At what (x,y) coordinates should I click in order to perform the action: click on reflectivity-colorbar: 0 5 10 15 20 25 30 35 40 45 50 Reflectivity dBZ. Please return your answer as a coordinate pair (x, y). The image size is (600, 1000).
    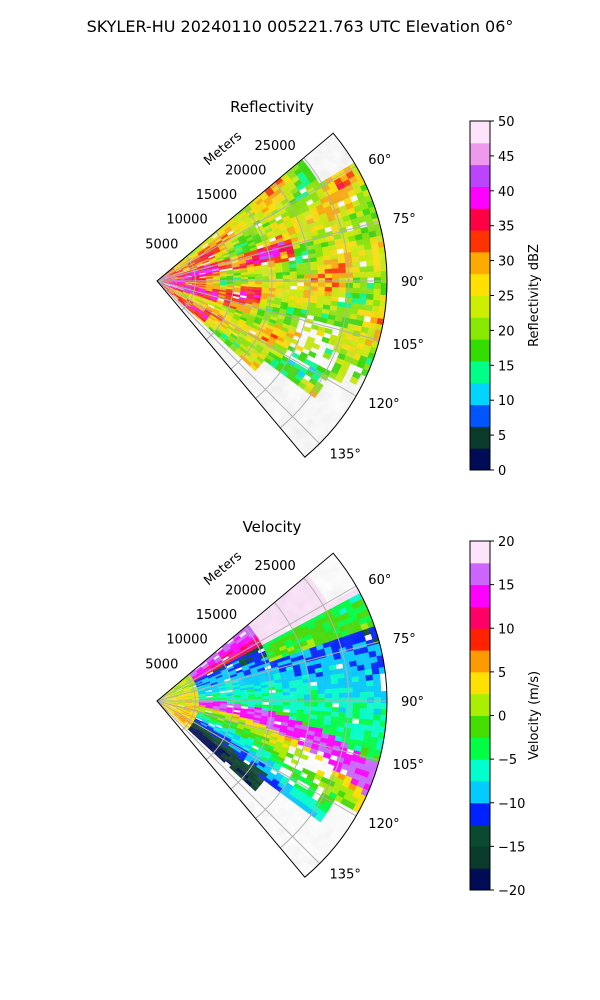
    Looking at the image, I should click on (505, 297).